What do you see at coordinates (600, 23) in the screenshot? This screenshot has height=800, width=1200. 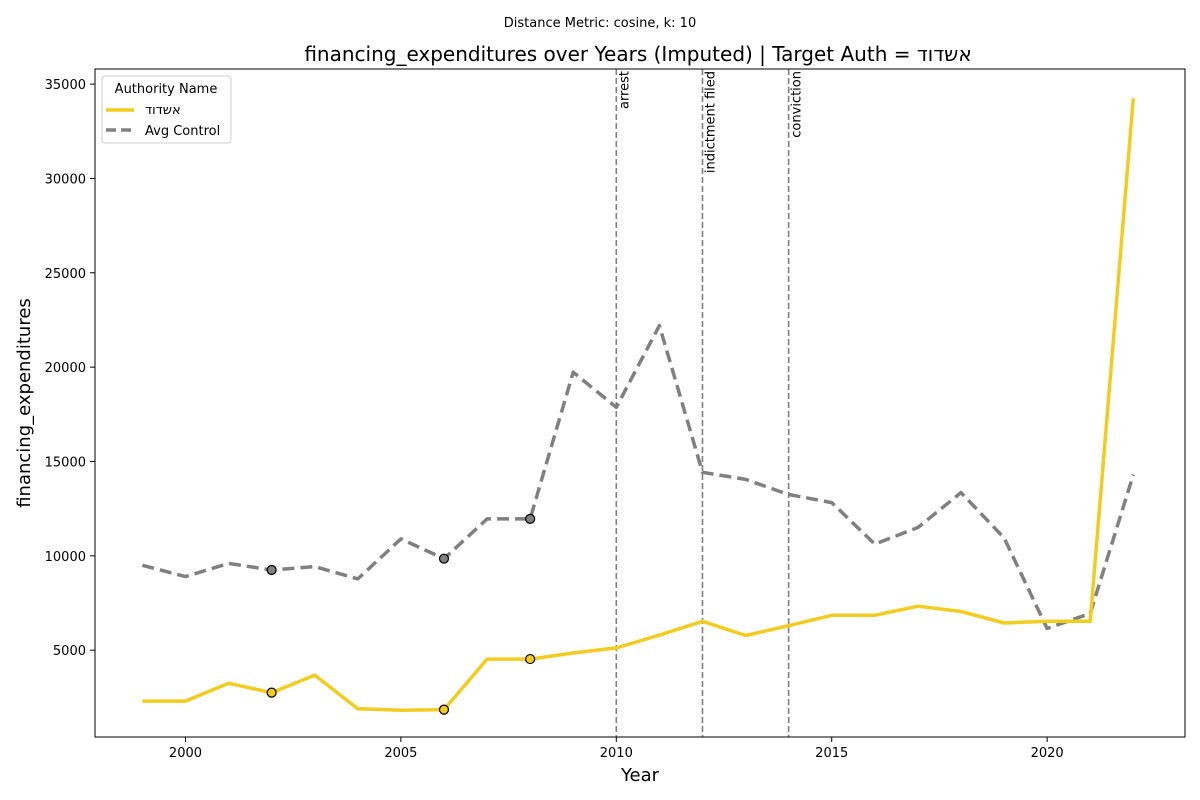 I see `chart-suptitle: Distance Metric: cosine, k: 10` at bounding box center [600, 23].